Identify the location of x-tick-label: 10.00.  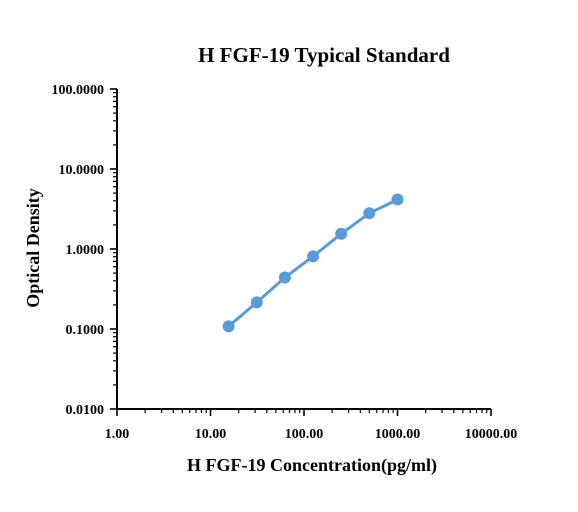
(211, 434).